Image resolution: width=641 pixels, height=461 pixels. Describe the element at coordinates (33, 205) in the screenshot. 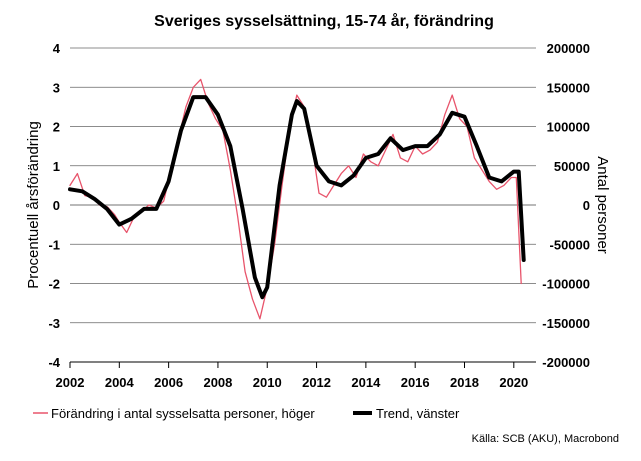

I see `left-axis-label: Procentuell årsförändring` at that location.